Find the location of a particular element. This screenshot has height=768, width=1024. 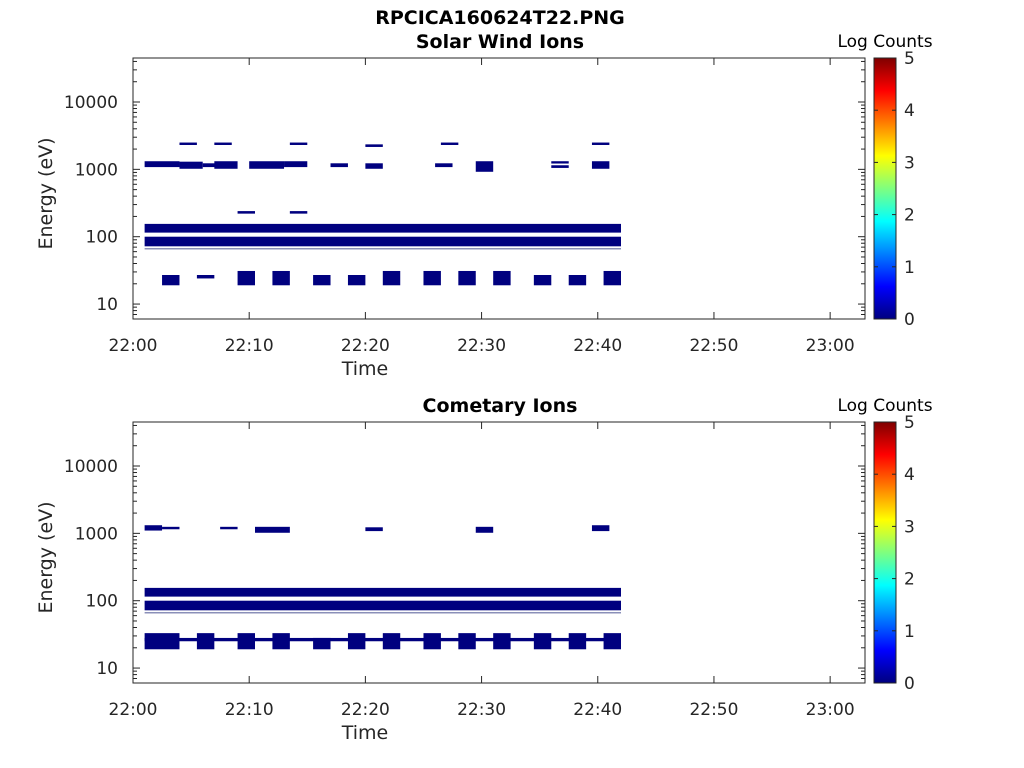

x-tick-label: 22:20 is located at coordinates (365, 710).